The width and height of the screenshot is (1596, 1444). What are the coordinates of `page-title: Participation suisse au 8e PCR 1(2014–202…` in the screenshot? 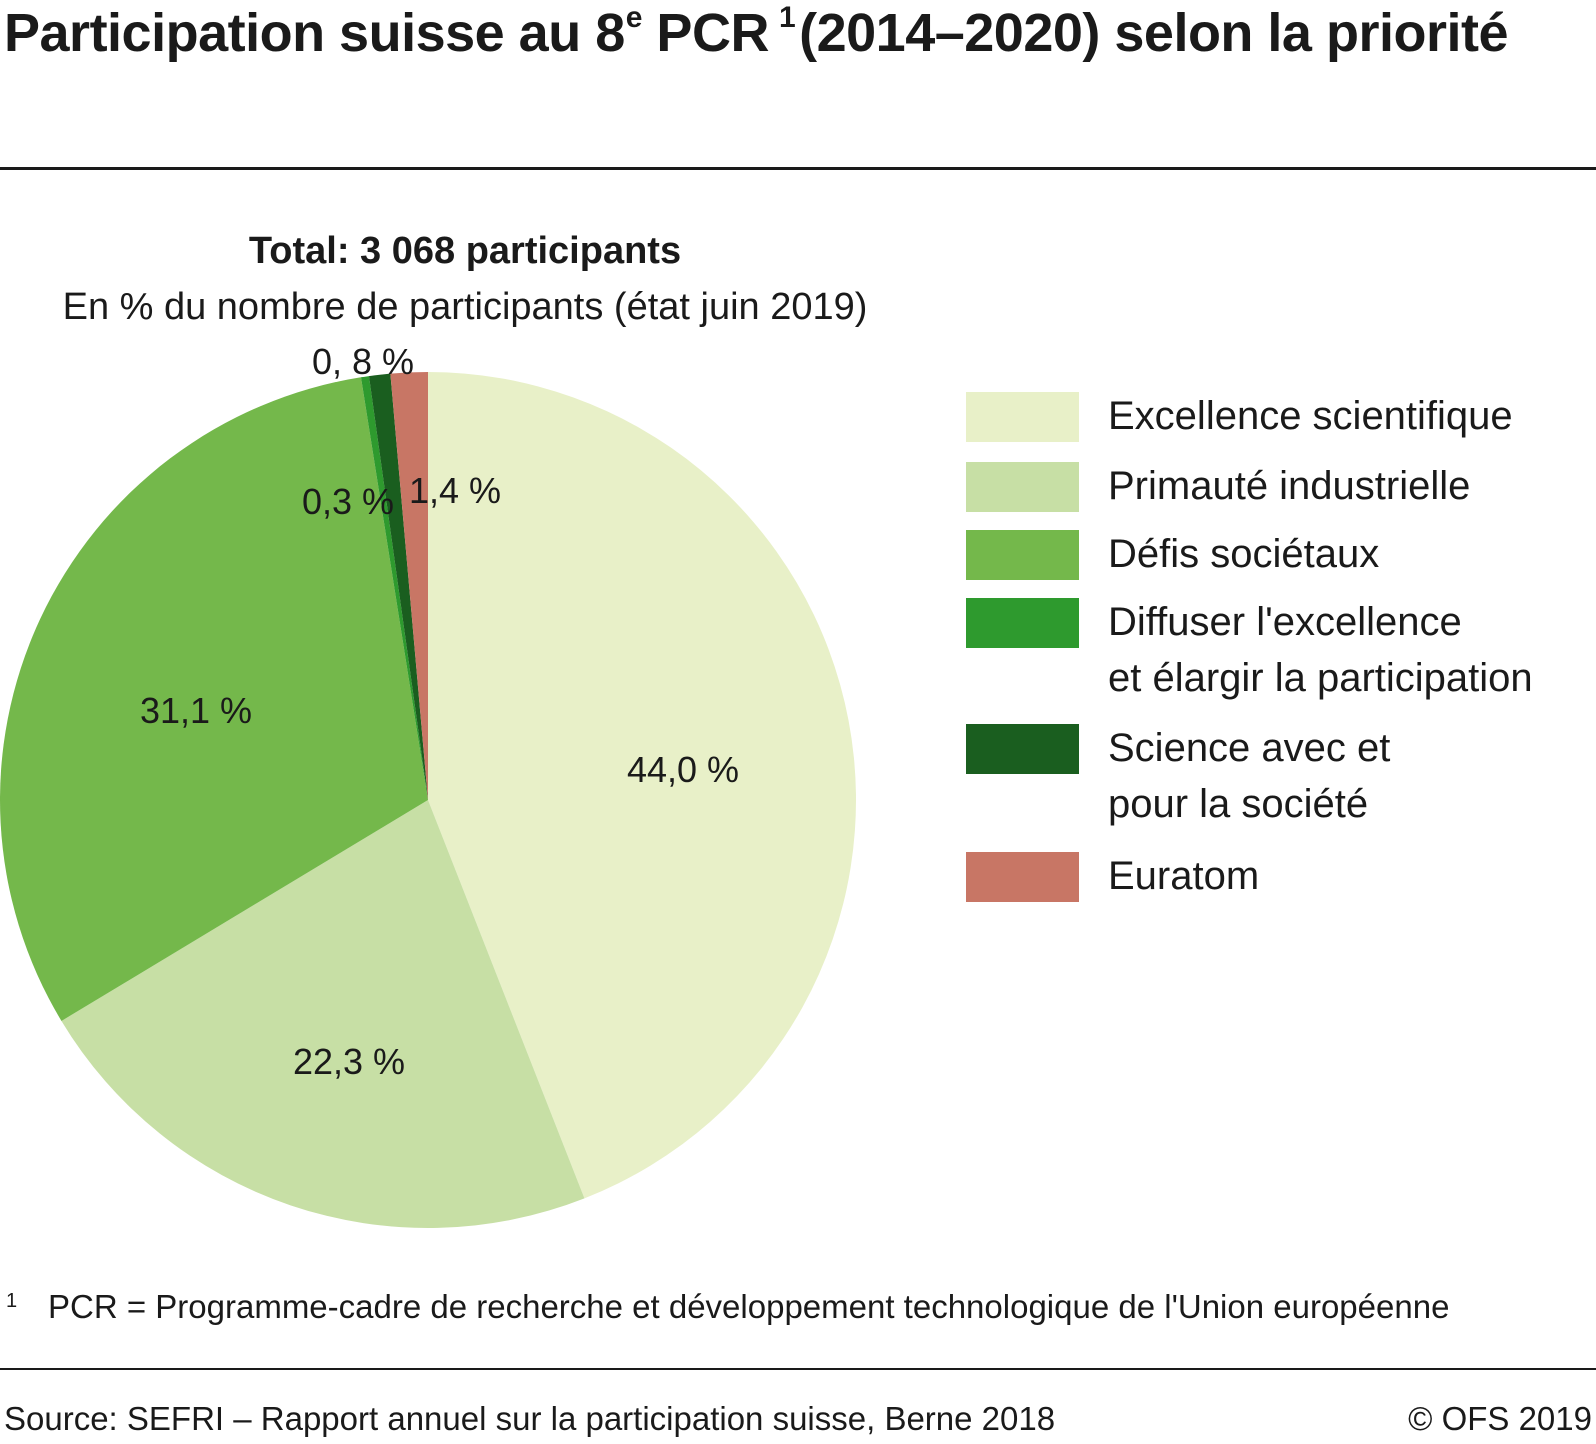 It's located at (784, 33).